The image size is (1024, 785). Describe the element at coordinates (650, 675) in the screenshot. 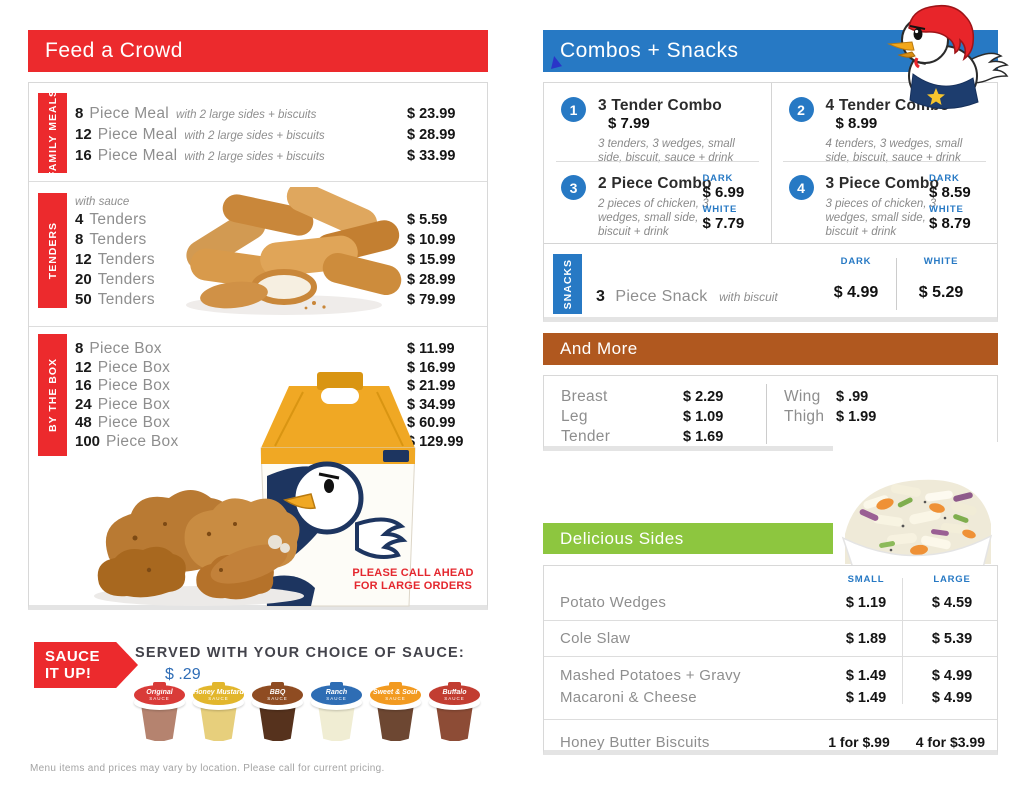

I see `item-name: Mashed Potatoes + Gravy` at that location.